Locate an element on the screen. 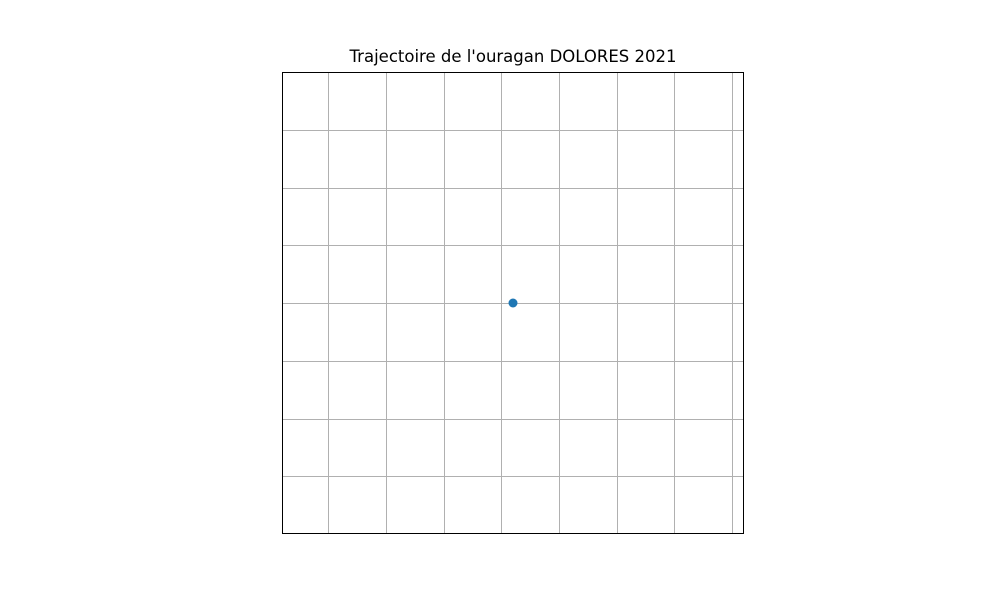 The height and width of the screenshot is (600, 1000). track-point is located at coordinates (513, 303).